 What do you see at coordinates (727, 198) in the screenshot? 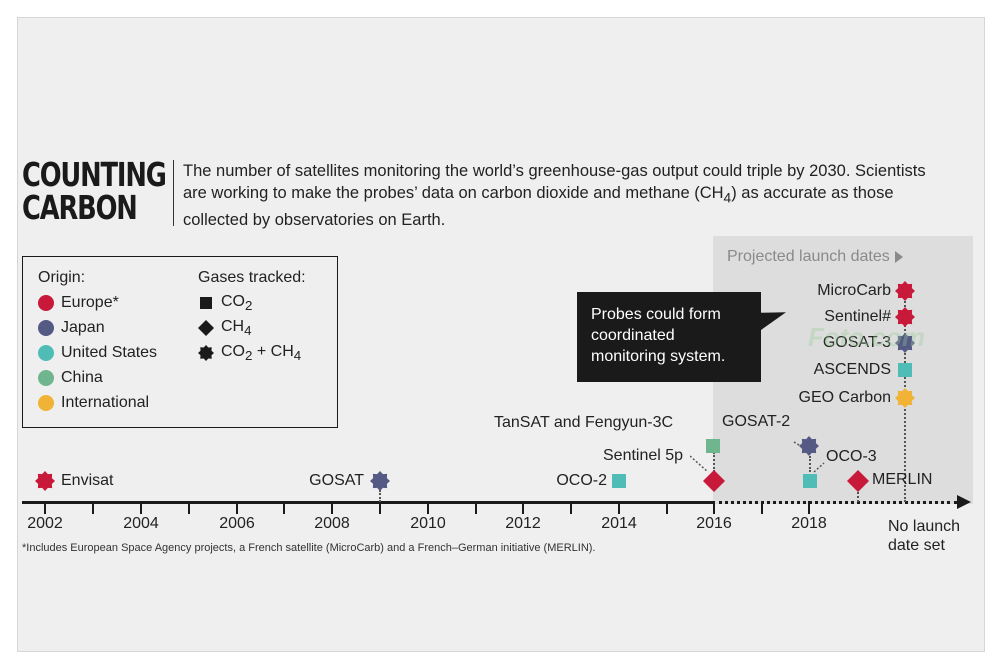
I see `intro-sub: 4` at bounding box center [727, 198].